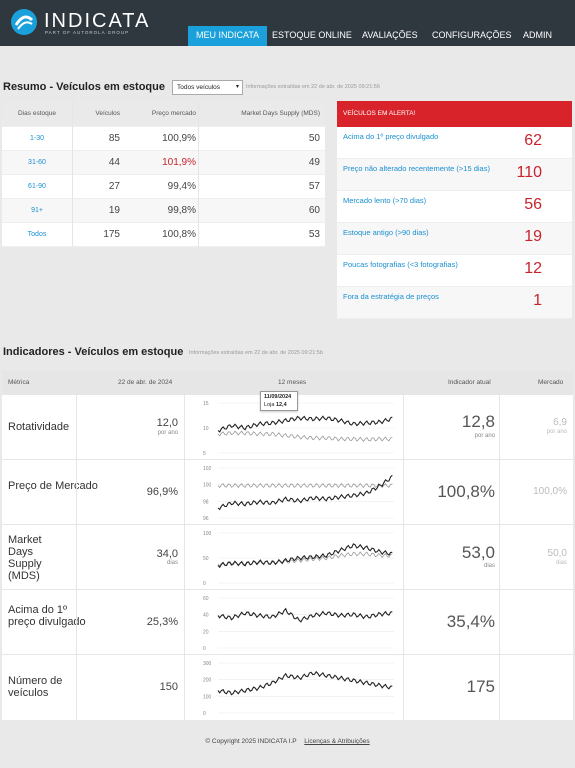  I want to click on range-link: 91+, so click(37, 210).